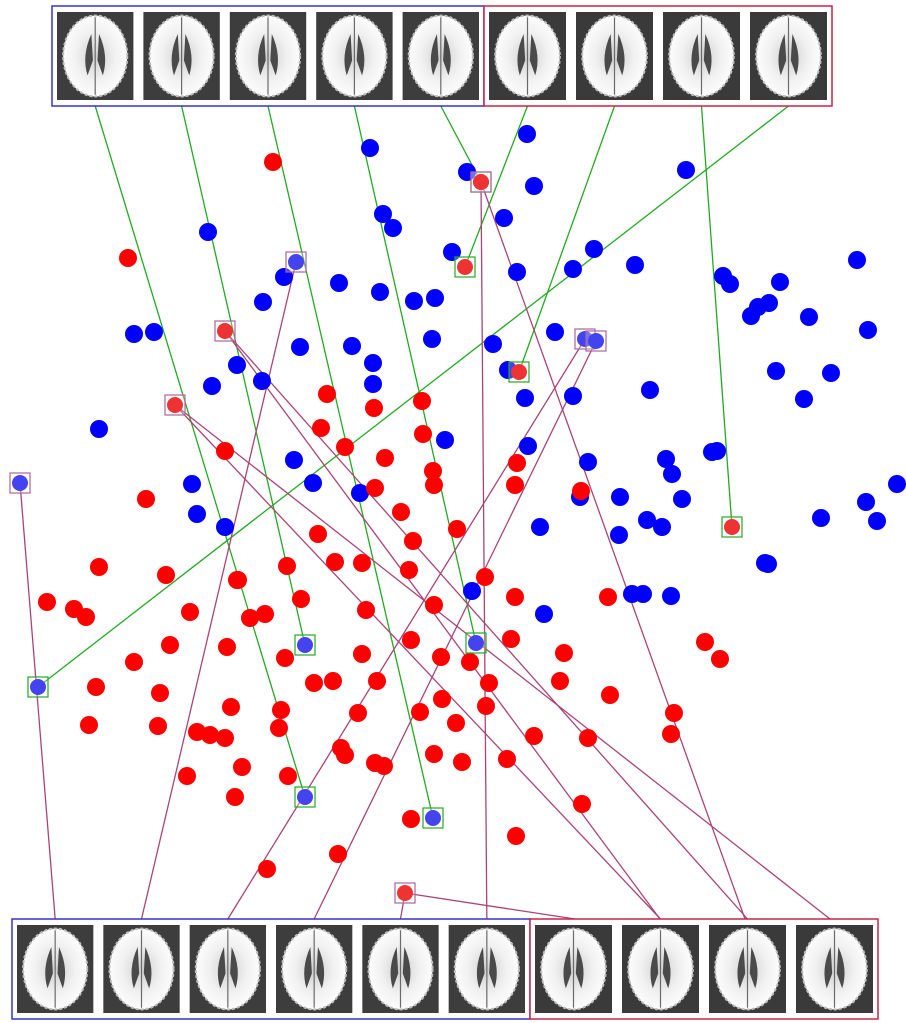  Describe the element at coordinates (490, 906) in the screenshot. I see `cross-link-line` at that location.